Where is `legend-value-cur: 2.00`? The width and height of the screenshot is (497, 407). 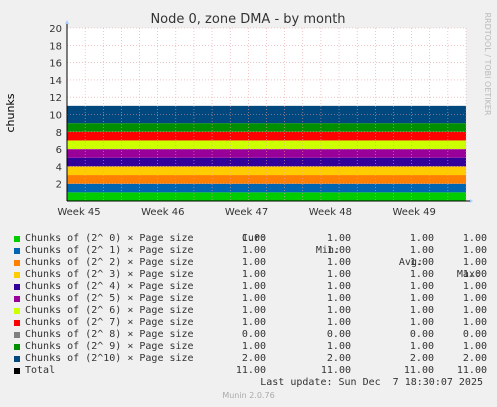
legend-value-cur: 2.00 is located at coordinates (253, 358).